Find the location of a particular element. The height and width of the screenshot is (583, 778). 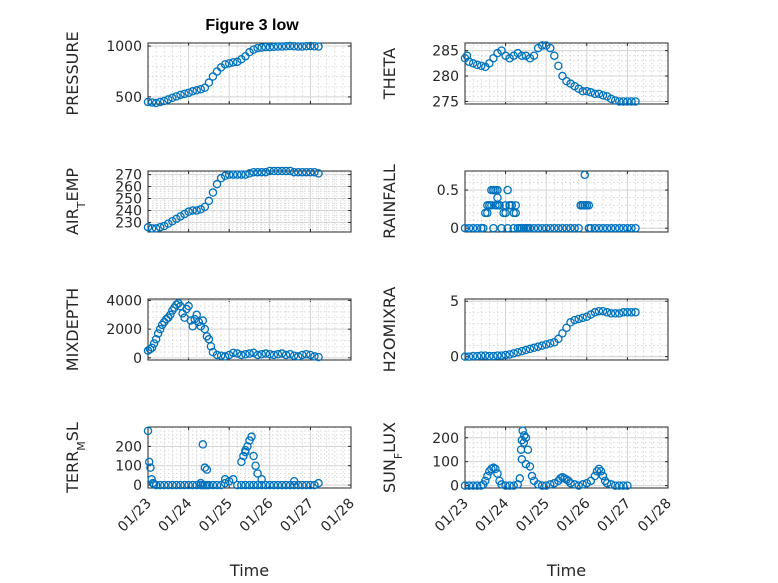

y-tick-label: 285 is located at coordinates (445, 52).